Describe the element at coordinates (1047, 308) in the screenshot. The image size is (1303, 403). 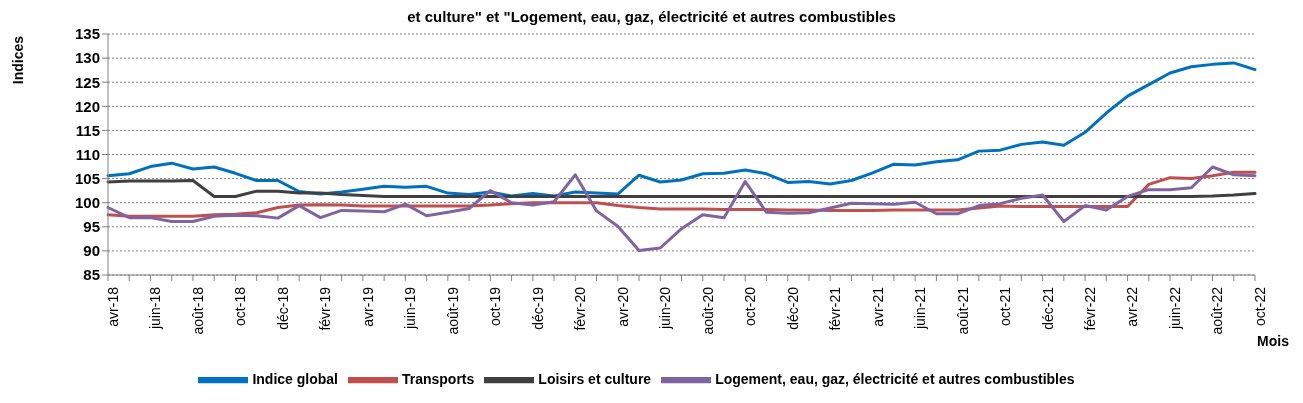
I see `x-tick-label: déc-21` at that location.